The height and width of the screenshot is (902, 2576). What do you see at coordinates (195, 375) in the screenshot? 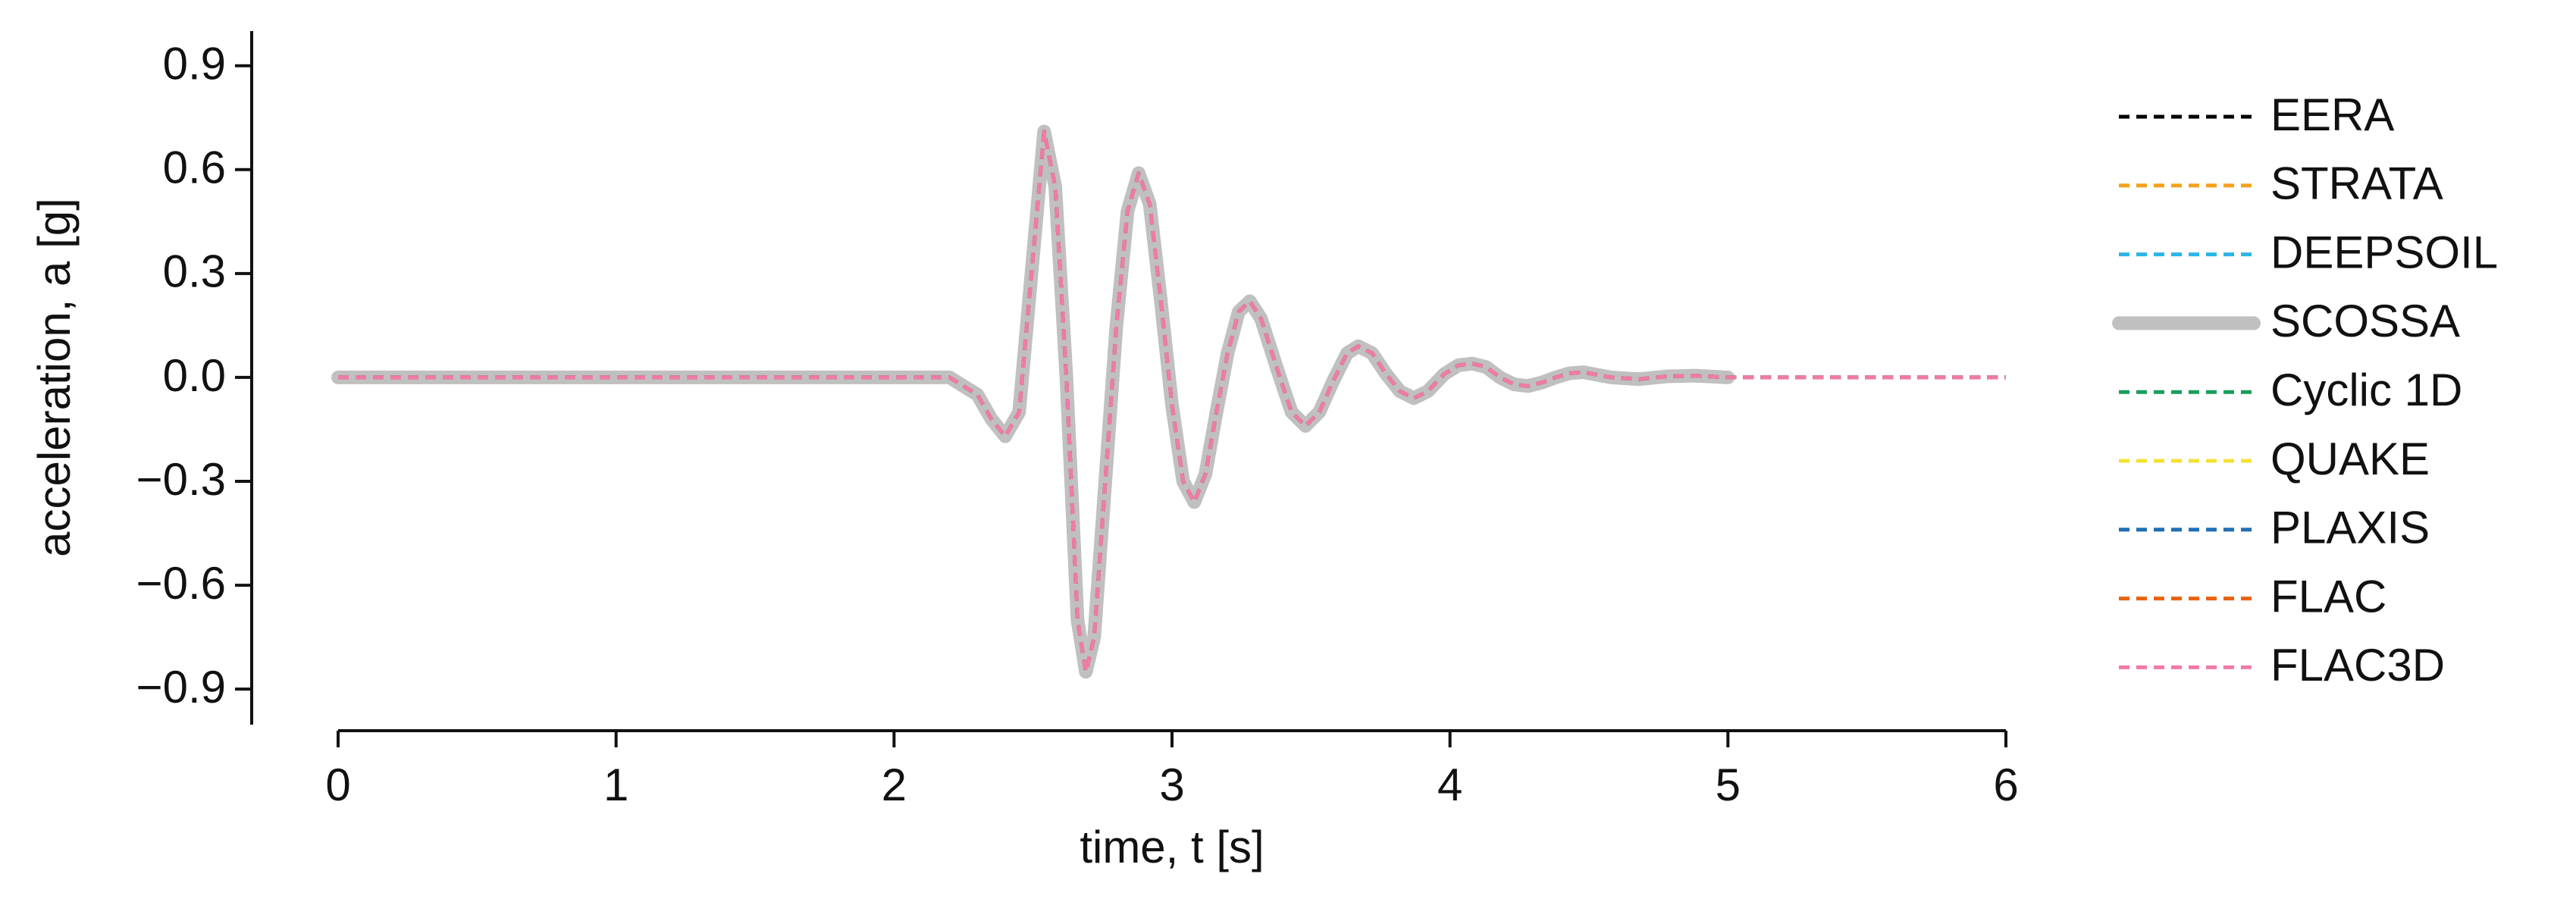
I see `y-tick-label: 0.0` at bounding box center [195, 375].